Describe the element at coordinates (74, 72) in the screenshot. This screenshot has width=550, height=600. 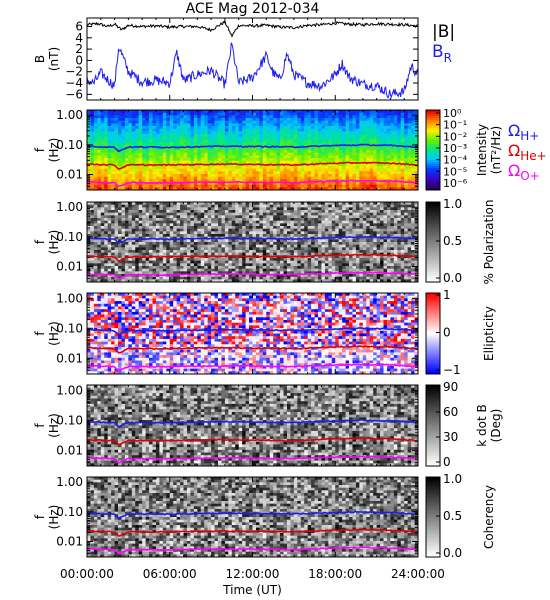
I see `y-tick-label: −2` at that location.